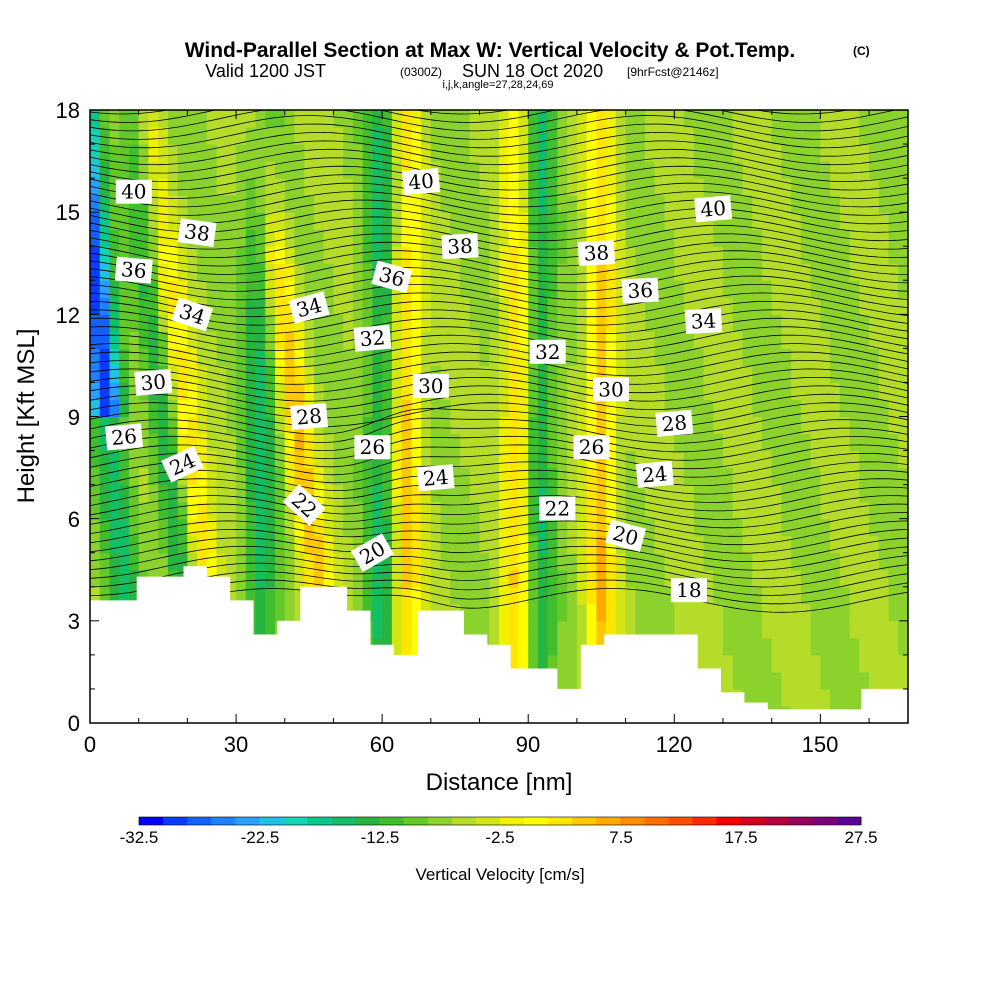 The image size is (1000, 1000). What do you see at coordinates (499, 837) in the screenshot?
I see `colorbar-ticks: -32.5 -22.5 -12.5 -2.5 7.5 17.5 27.5` at bounding box center [499, 837].